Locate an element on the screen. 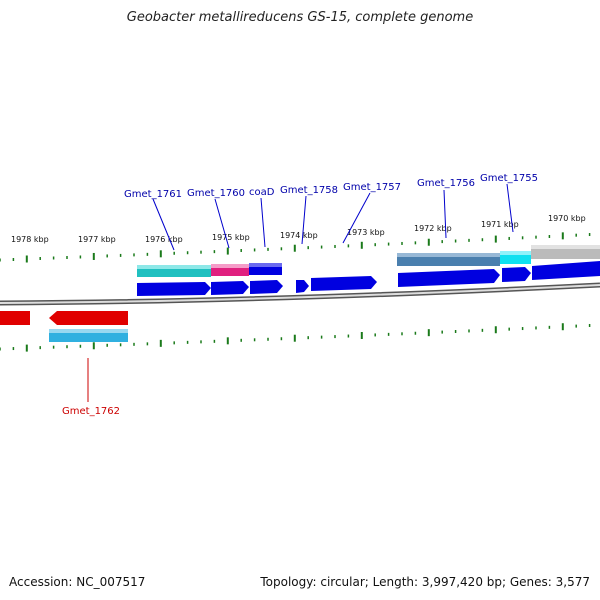  scale-label-1971: 1971 kbp is located at coordinates (500, 224).